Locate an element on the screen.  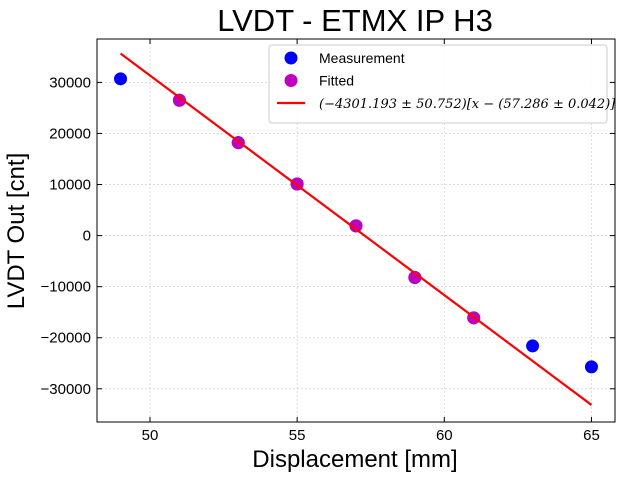
y-tick-label: 20000 is located at coordinates (70, 133).